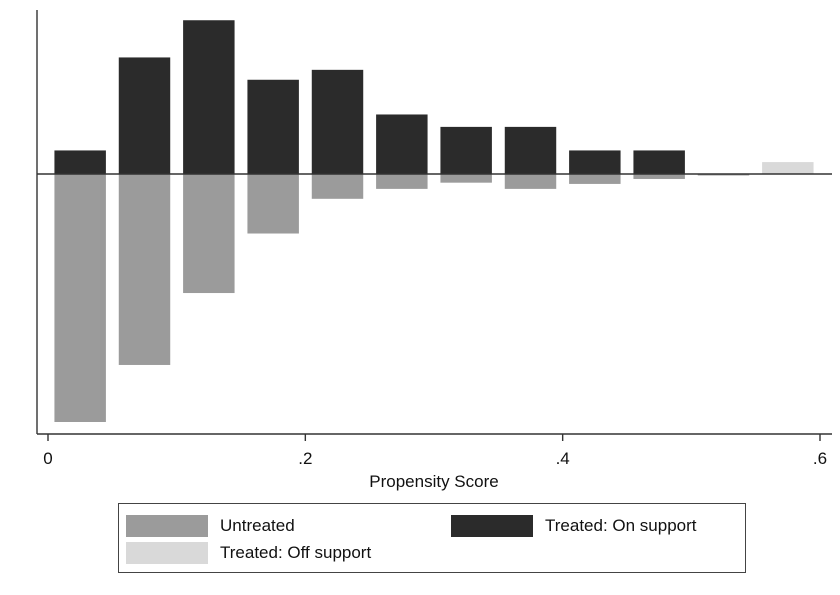 This screenshot has width=840, height=595. What do you see at coordinates (492, 526) in the screenshot?
I see `legend-swatch-treated-on-support` at bounding box center [492, 526].